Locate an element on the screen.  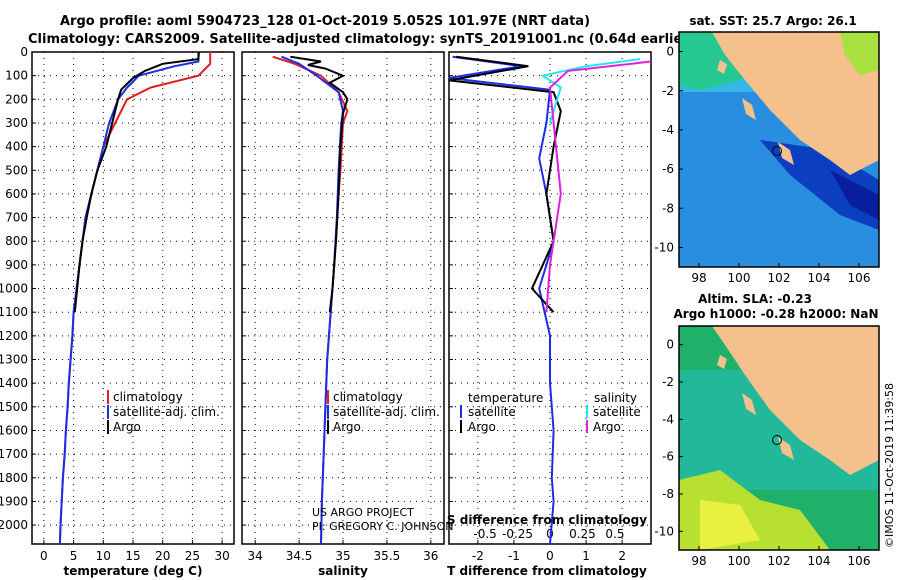
map-bottom-title1: Altim. SLA: -0.23 is located at coordinates (755, 299).